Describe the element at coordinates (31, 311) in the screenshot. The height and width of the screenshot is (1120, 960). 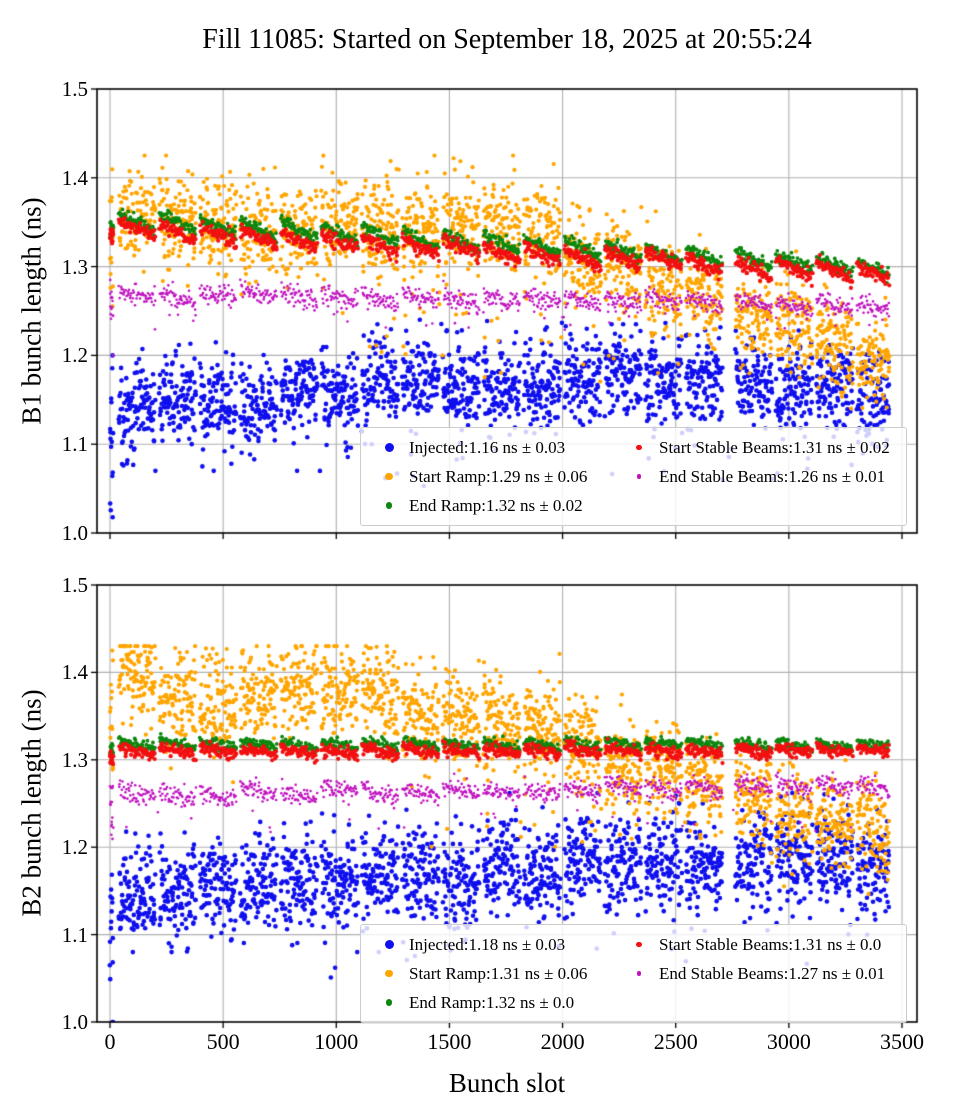
I see `y-axis-label-b1: B1 bunch length (ns)` at that location.